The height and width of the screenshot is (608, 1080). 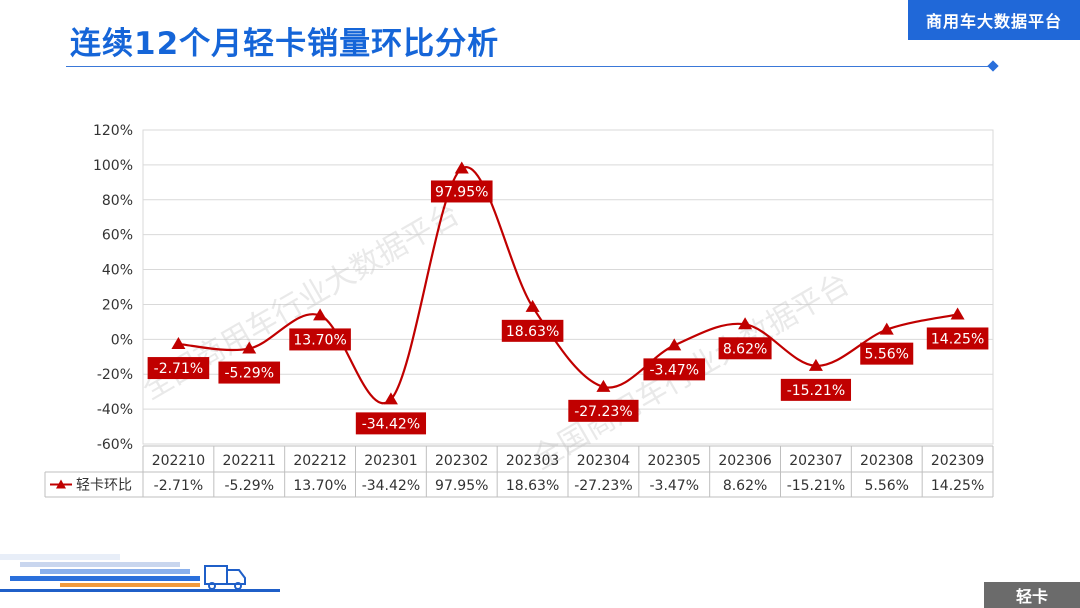 I want to click on data-label: 97.95%, so click(x=461, y=191).